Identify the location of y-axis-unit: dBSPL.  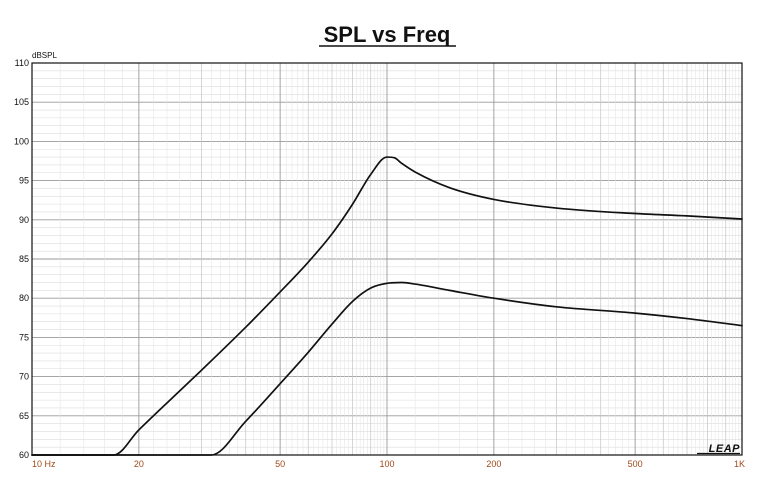
(44, 55).